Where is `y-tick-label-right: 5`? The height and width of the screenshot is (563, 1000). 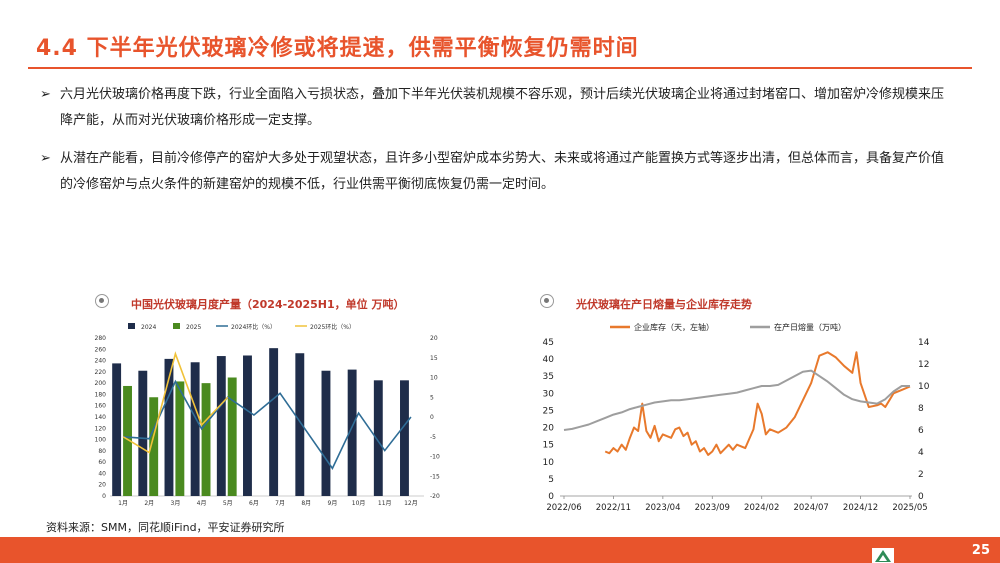
y-tick-label-right: 5 is located at coordinates (432, 397).